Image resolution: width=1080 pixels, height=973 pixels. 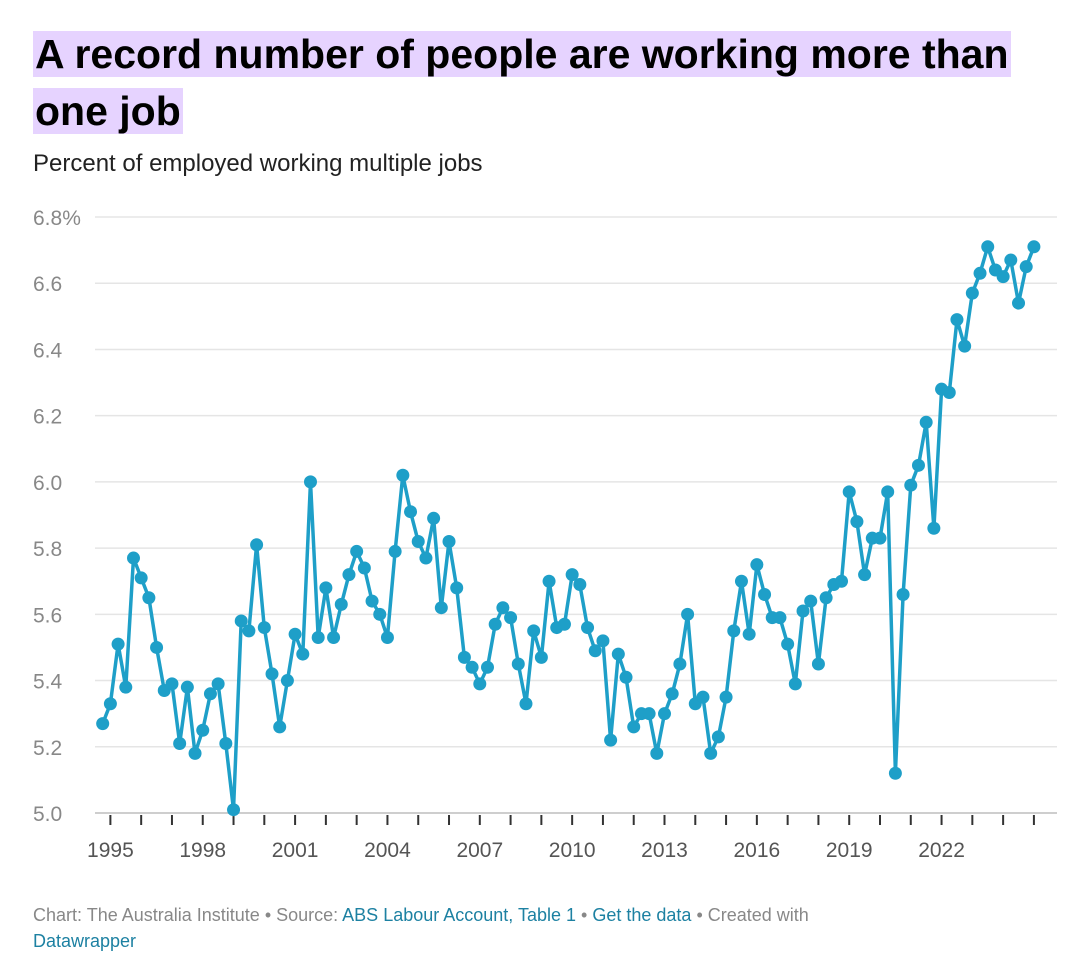 What do you see at coordinates (47, 615) in the screenshot?
I see `y-tick-label: 5.6` at bounding box center [47, 615].